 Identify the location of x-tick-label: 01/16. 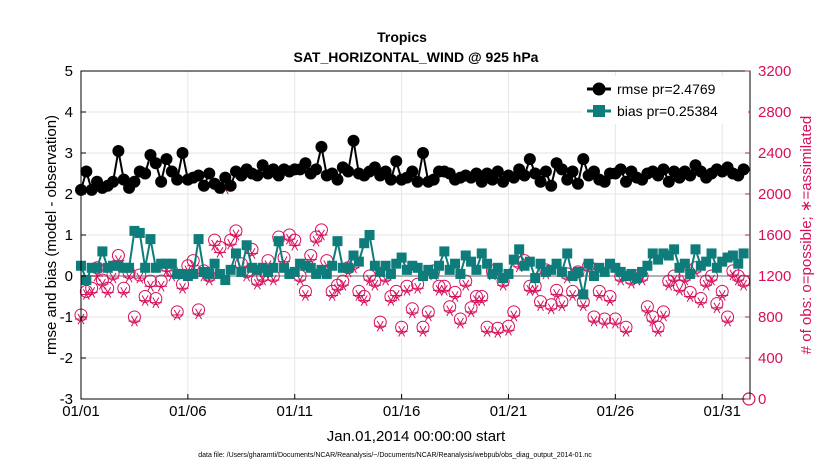
(402, 411).